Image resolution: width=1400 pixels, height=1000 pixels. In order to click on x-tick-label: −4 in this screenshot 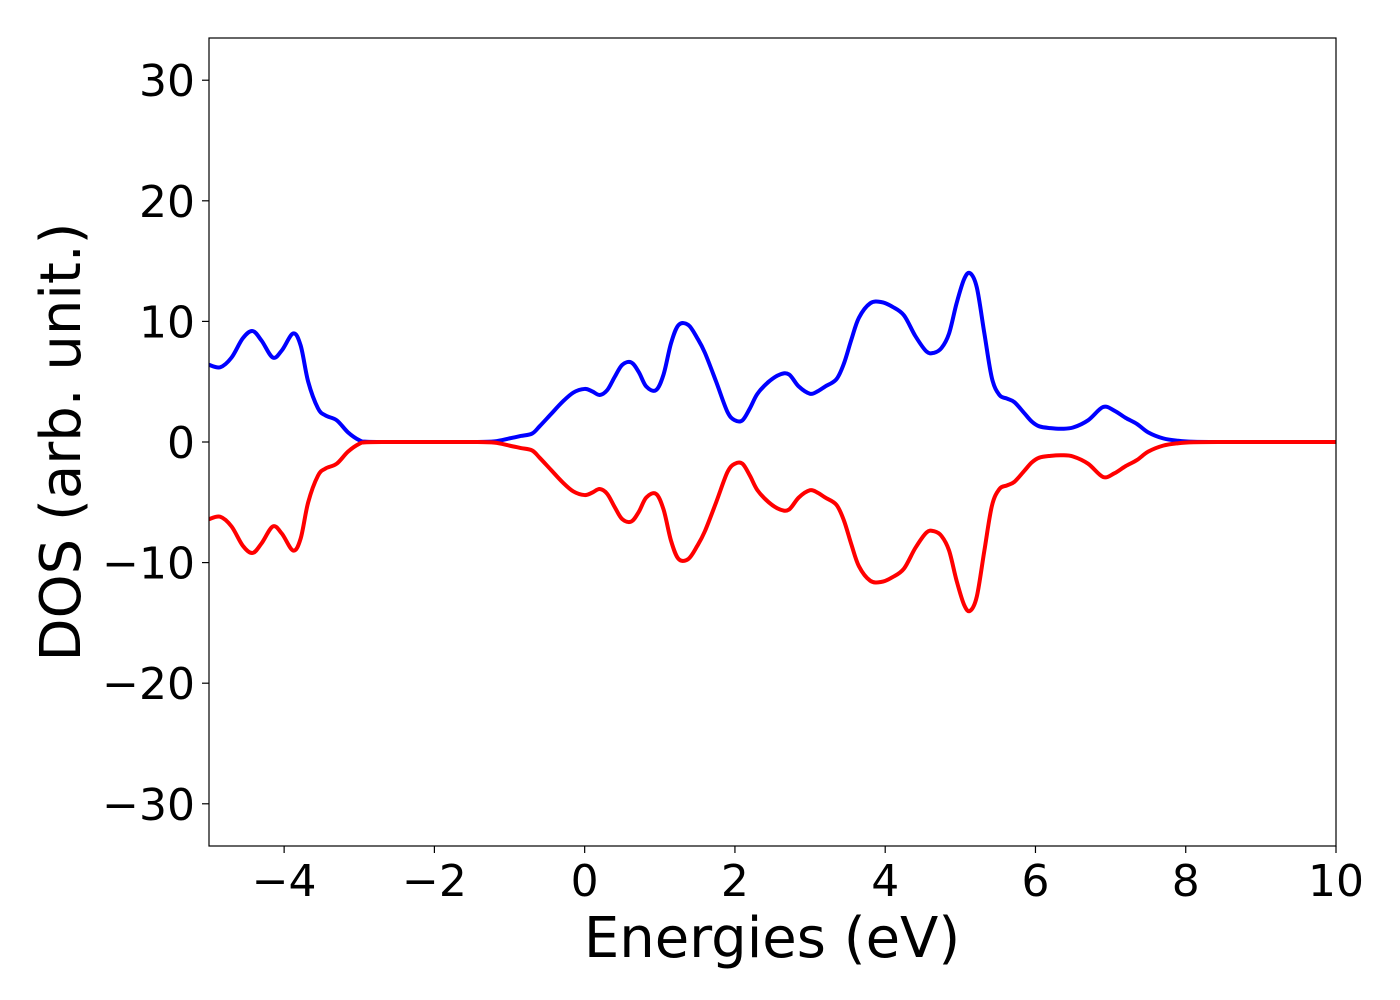, I will do `click(284, 881)`.